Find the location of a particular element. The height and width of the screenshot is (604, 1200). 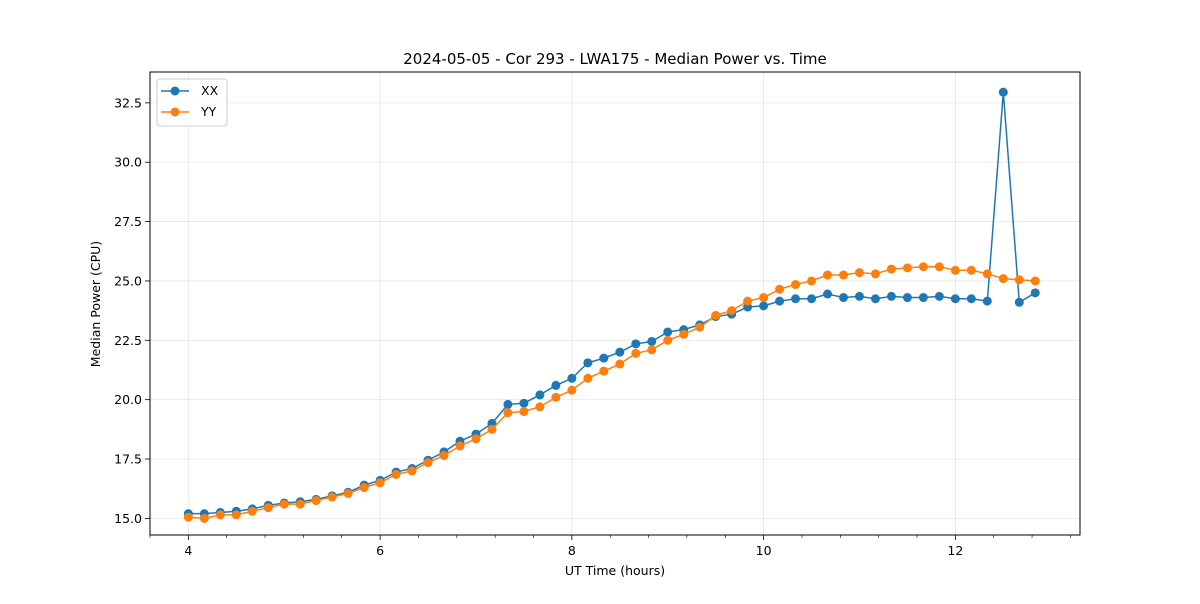

legend-marker-xx is located at coordinates (175, 91).